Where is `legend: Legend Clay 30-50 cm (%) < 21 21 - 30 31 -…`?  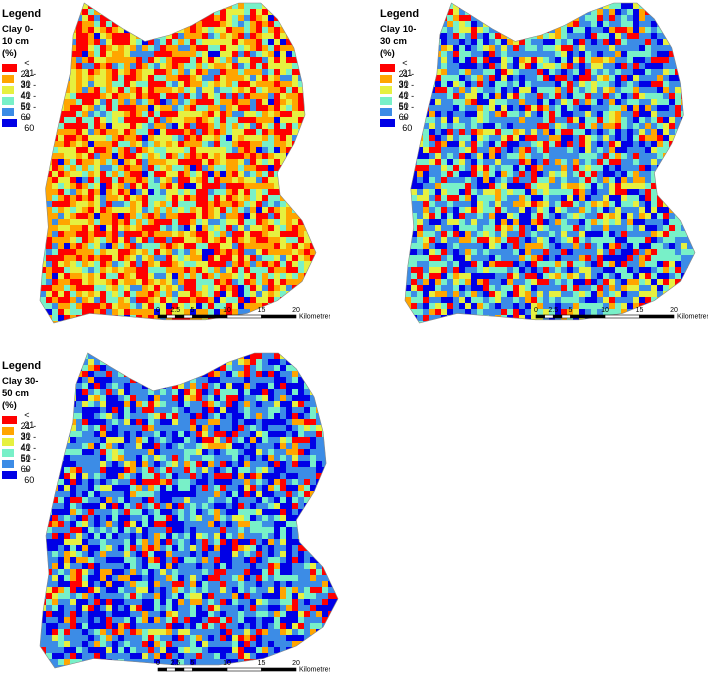
legend: Legend Clay 30-50 cm (%) < 21 21 - 30 31 -… is located at coordinates (22, 422).